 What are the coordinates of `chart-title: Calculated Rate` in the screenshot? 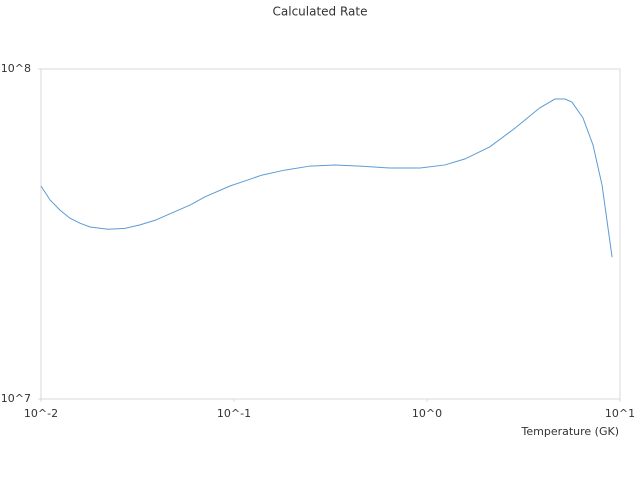 It's located at (320, 12).